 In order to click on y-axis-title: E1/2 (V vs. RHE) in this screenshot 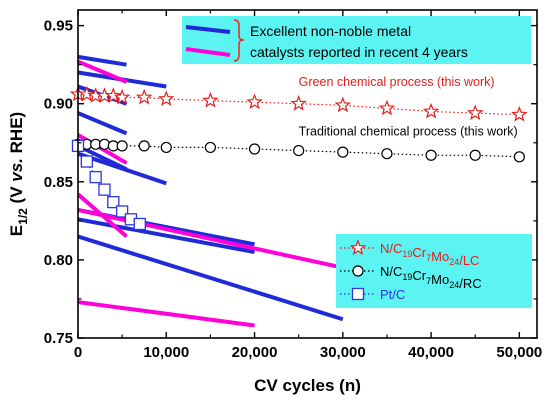, I will do `click(18, 174)`.